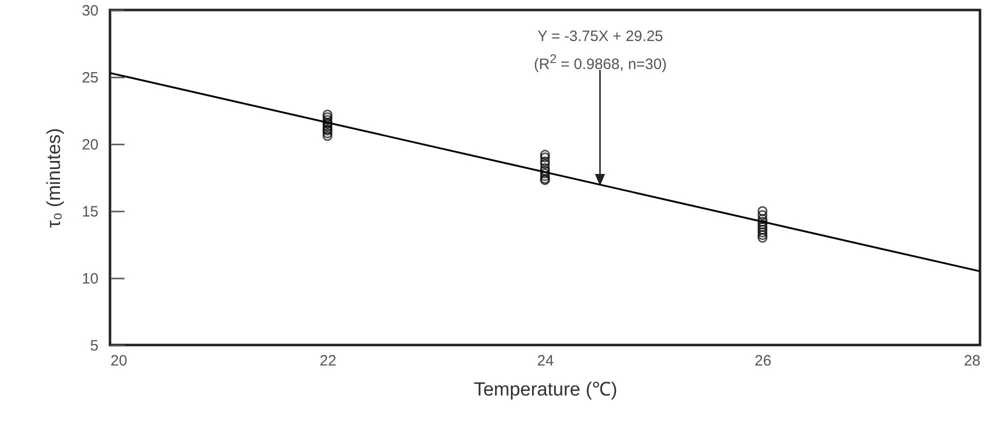 This screenshot has height=429, width=996. What do you see at coordinates (94, 346) in the screenshot?
I see `y-tick-label: 5` at bounding box center [94, 346].